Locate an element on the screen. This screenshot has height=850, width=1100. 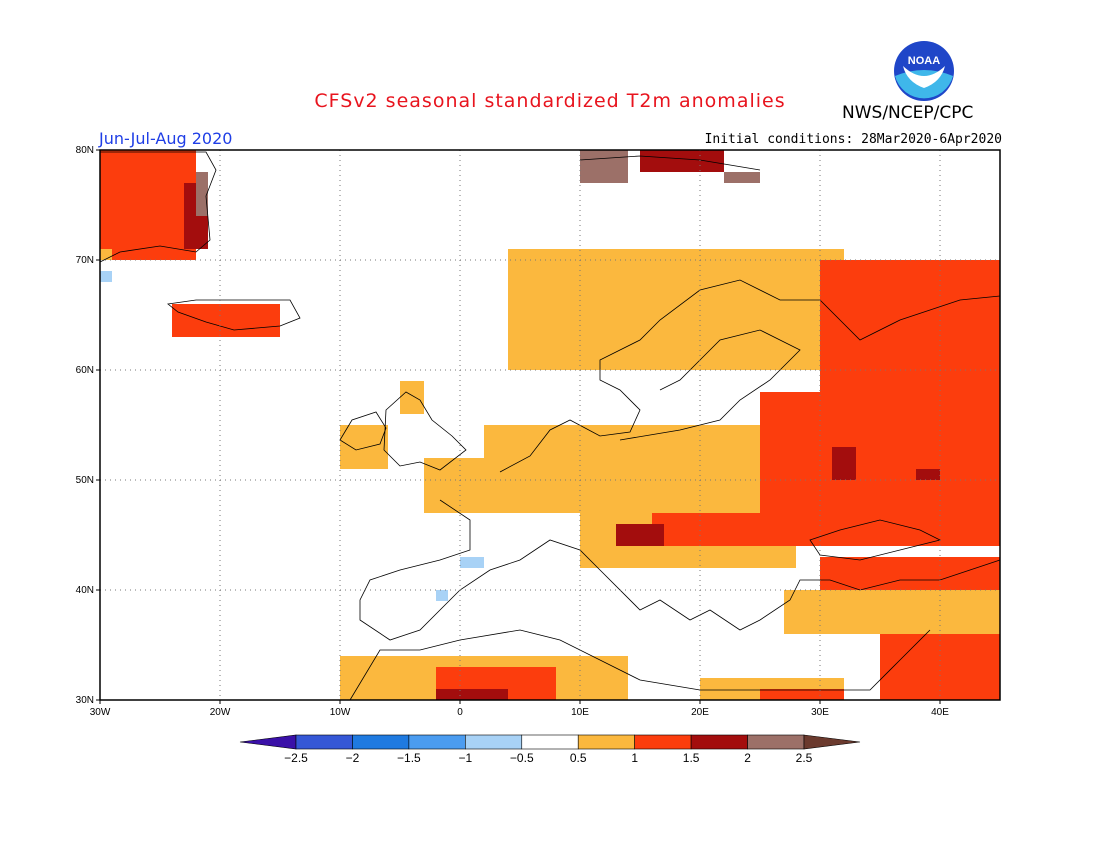
x-tick-label: 30E is located at coordinates (820, 712).